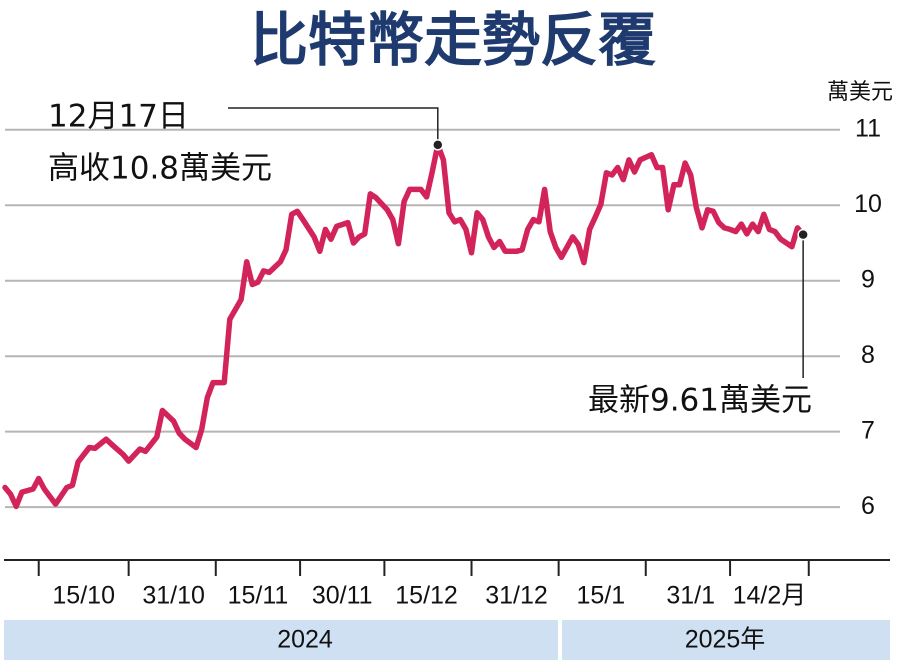 This screenshot has width=907, height=667. What do you see at coordinates (868, 279) in the screenshot?
I see `y-tick-label: 9` at bounding box center [868, 279].